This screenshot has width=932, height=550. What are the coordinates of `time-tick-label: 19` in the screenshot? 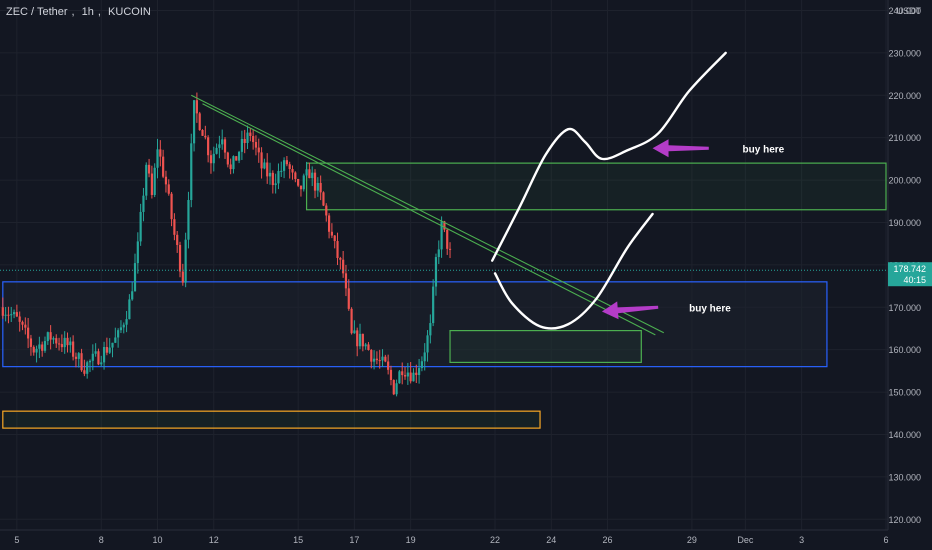 It's located at (411, 540).